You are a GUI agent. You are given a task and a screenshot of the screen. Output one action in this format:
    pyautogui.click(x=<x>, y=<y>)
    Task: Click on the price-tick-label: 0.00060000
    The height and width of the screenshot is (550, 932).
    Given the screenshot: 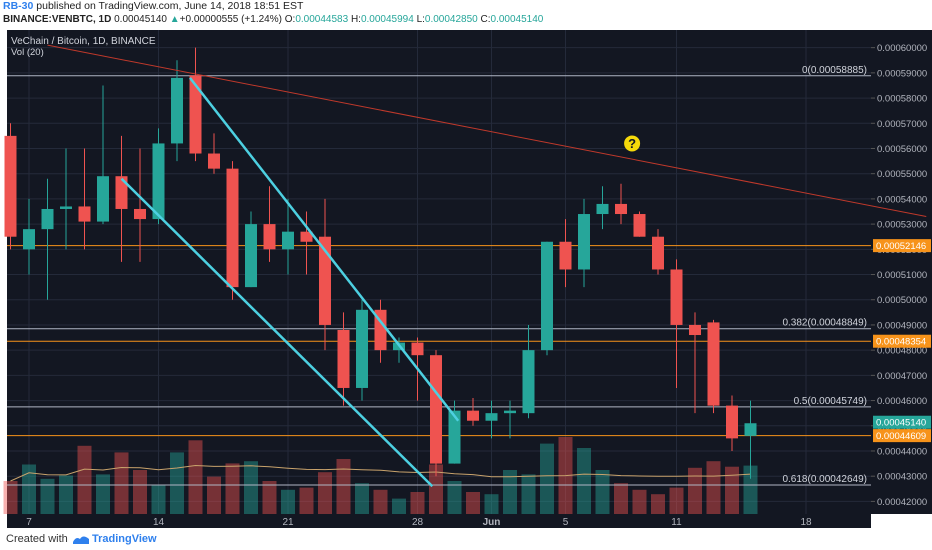 What is the action you would take?
    pyautogui.click(x=902, y=48)
    